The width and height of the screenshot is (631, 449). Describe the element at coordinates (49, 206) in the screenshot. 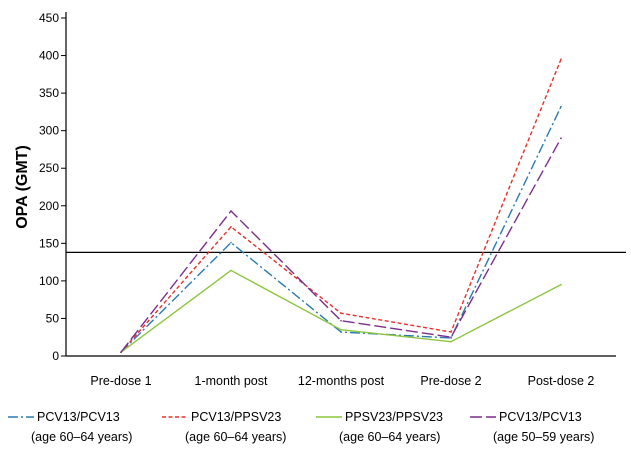

I see `y-tick-label: 200` at that location.